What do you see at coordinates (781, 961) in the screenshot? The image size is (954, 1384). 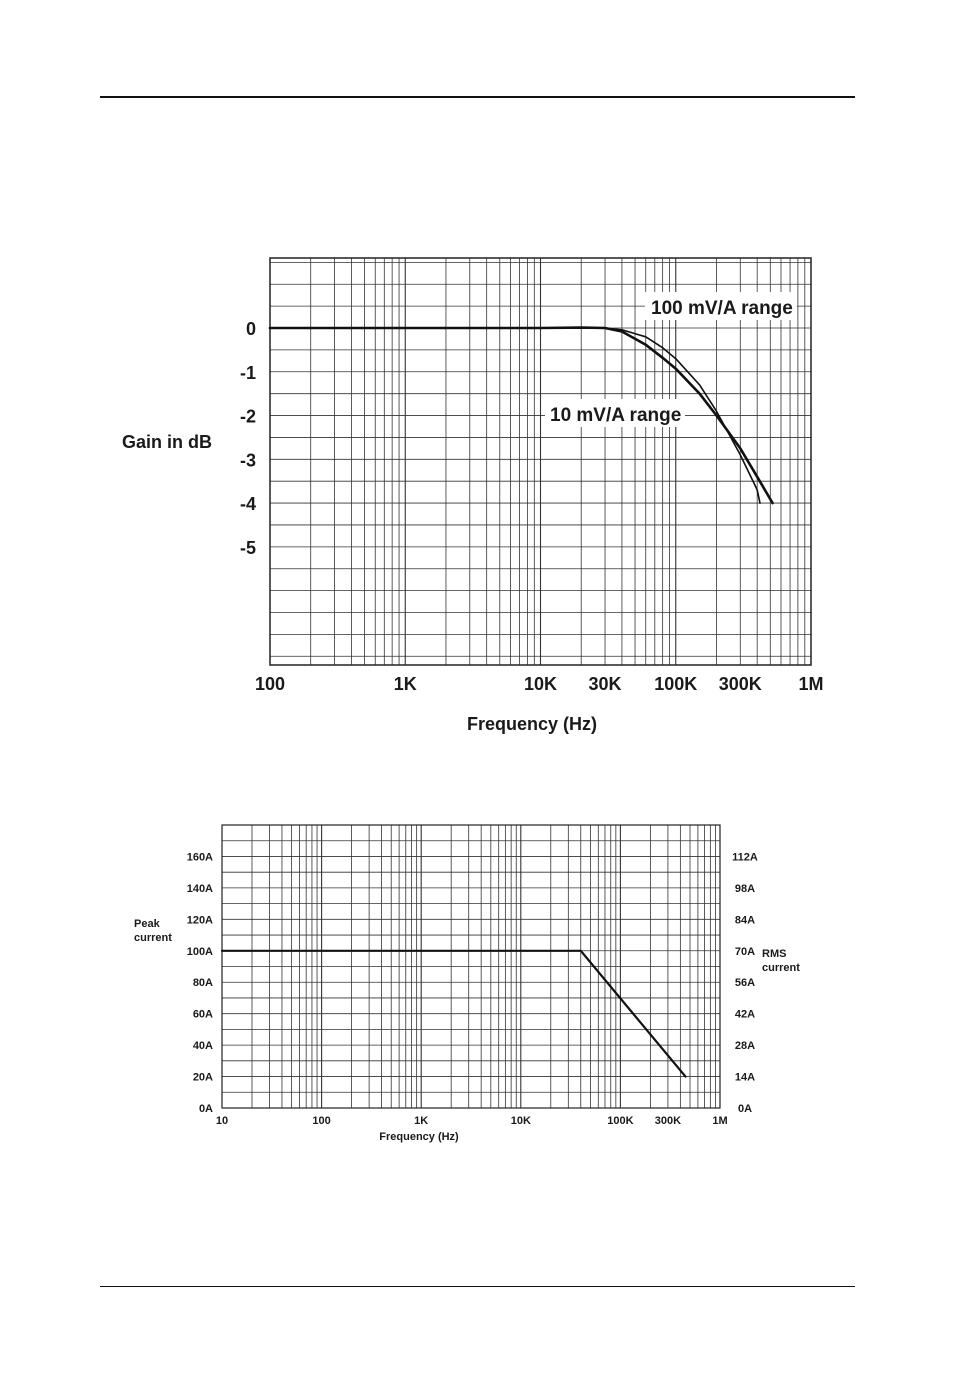 I see `current-chart-y2-axis-label: RMS current` at bounding box center [781, 961].